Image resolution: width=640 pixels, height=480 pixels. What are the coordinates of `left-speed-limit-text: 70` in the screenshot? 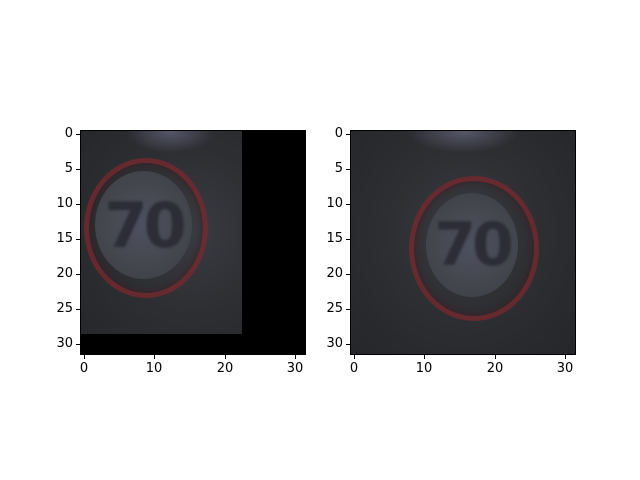 It's located at (145, 225).